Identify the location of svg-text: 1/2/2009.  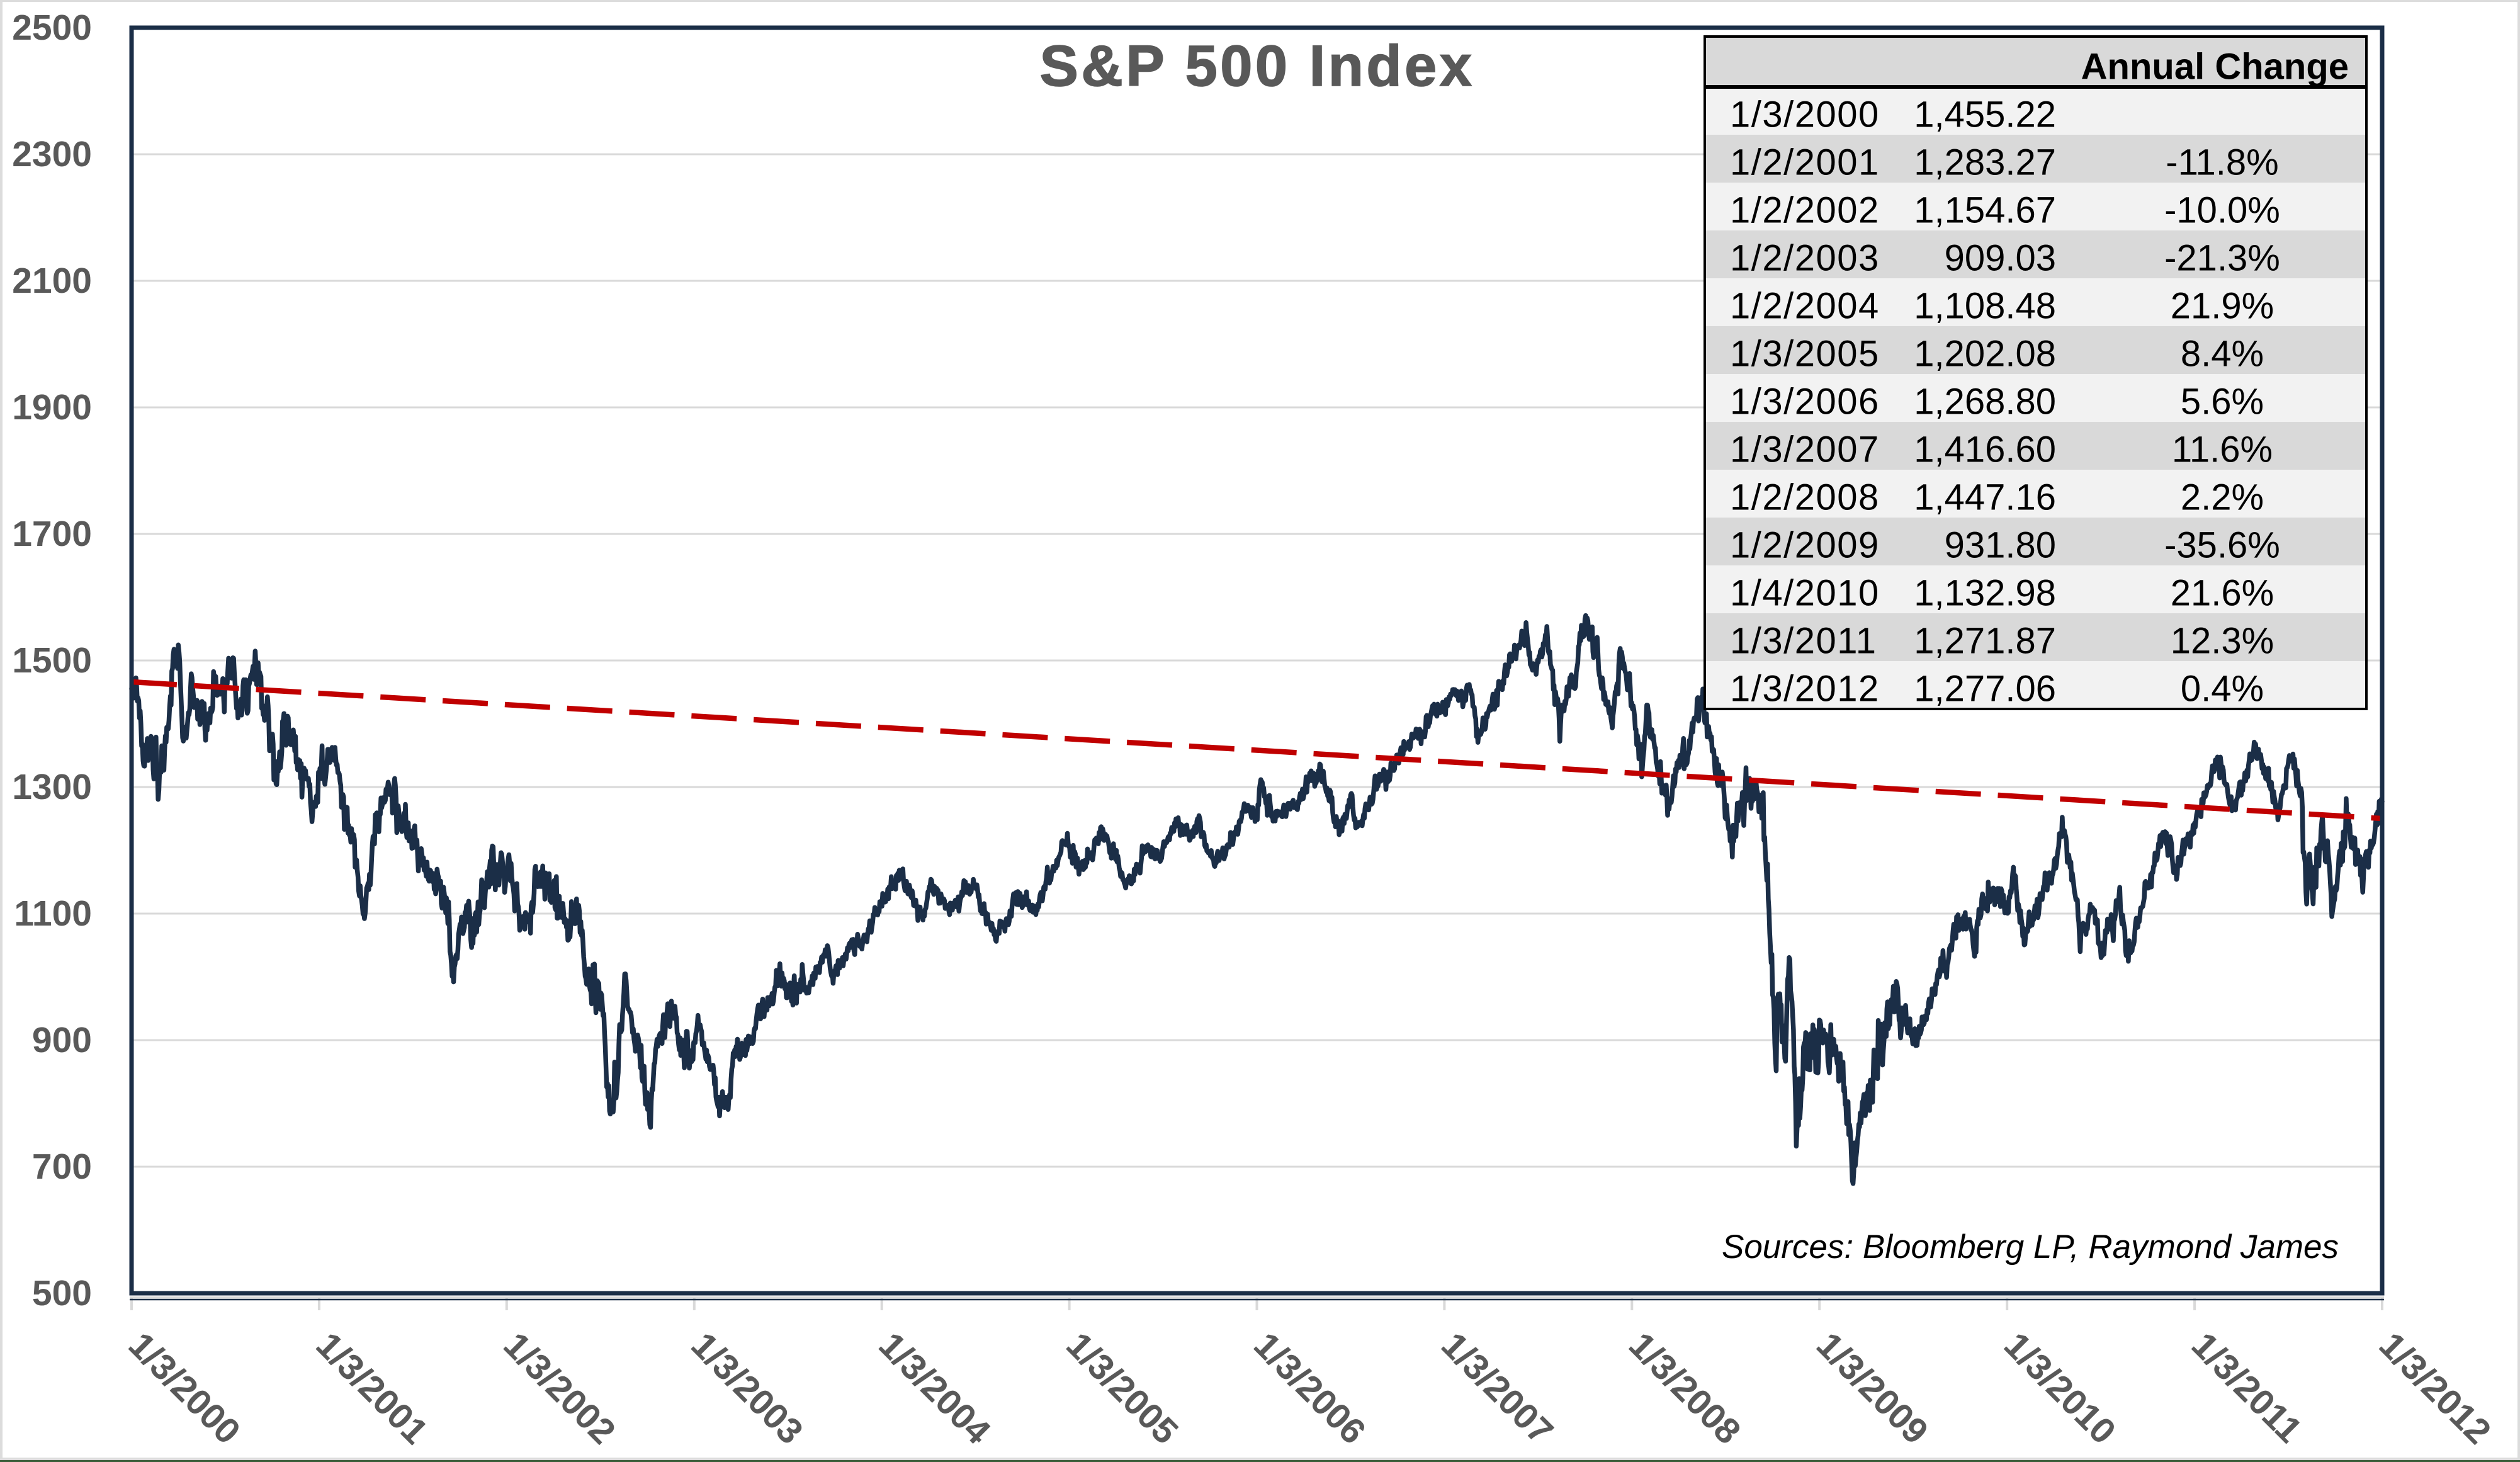
(1805, 545).